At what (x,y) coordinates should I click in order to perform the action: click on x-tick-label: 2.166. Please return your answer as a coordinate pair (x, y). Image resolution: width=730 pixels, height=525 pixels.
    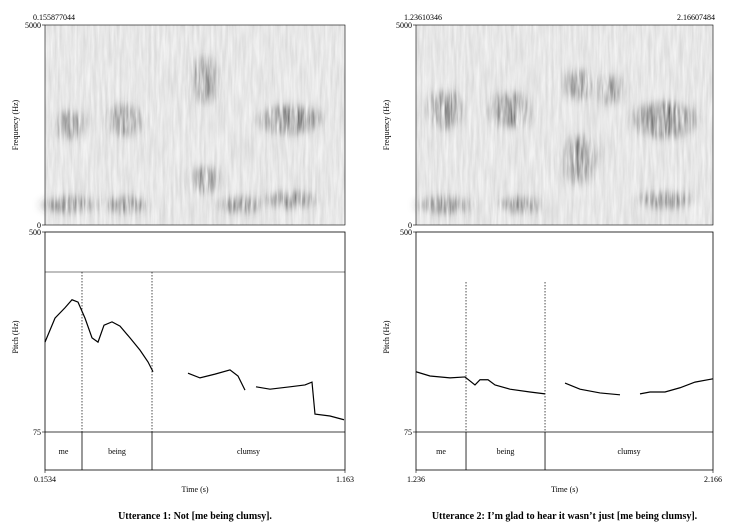
    Looking at the image, I should click on (713, 479).